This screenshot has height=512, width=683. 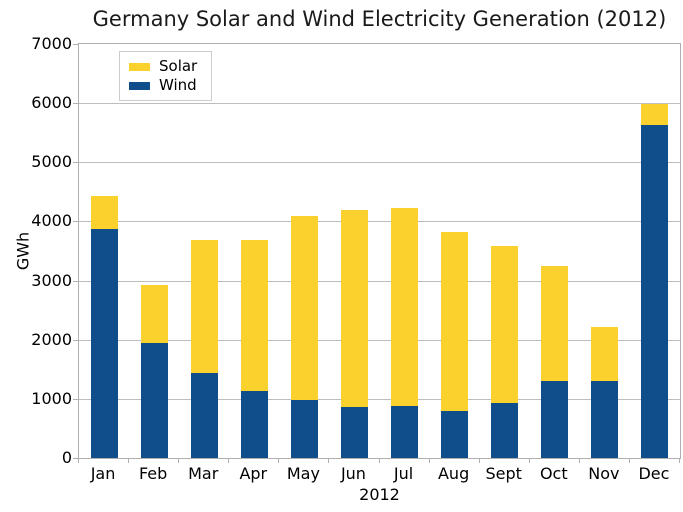 I want to click on bar-mar, so click(x=204, y=349).